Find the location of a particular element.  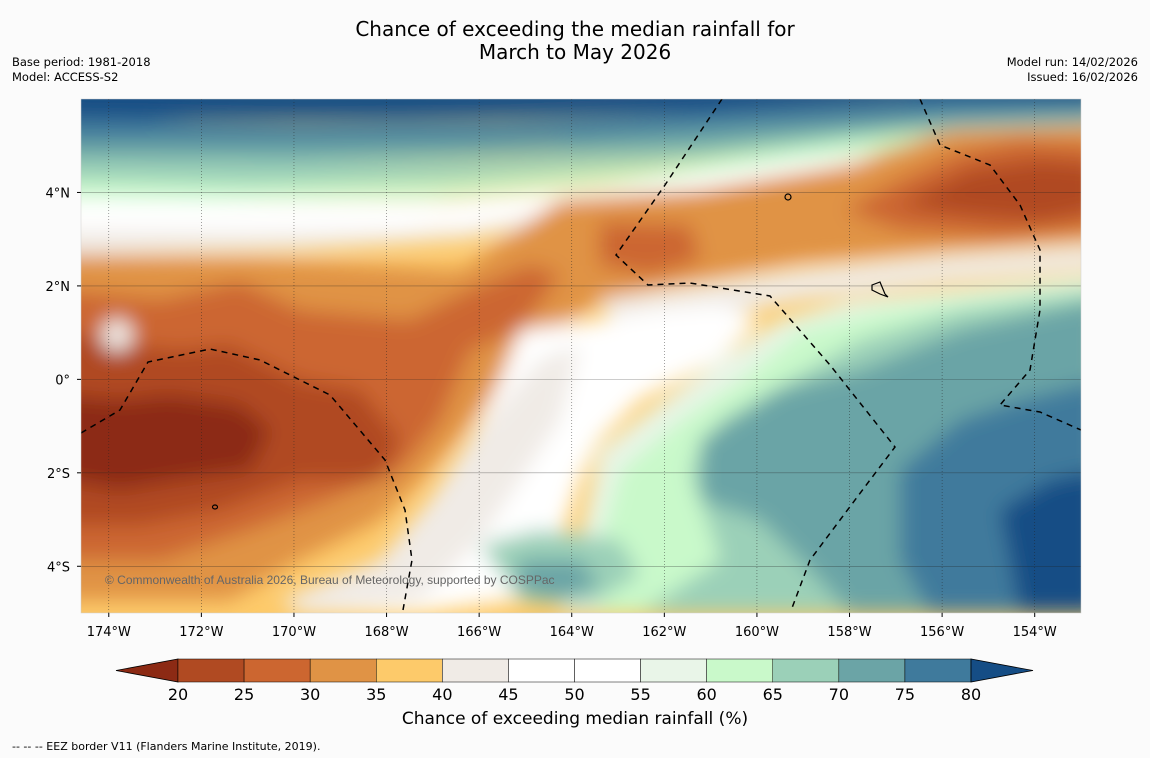

colorbar-arrow-low is located at coordinates (147, 670).